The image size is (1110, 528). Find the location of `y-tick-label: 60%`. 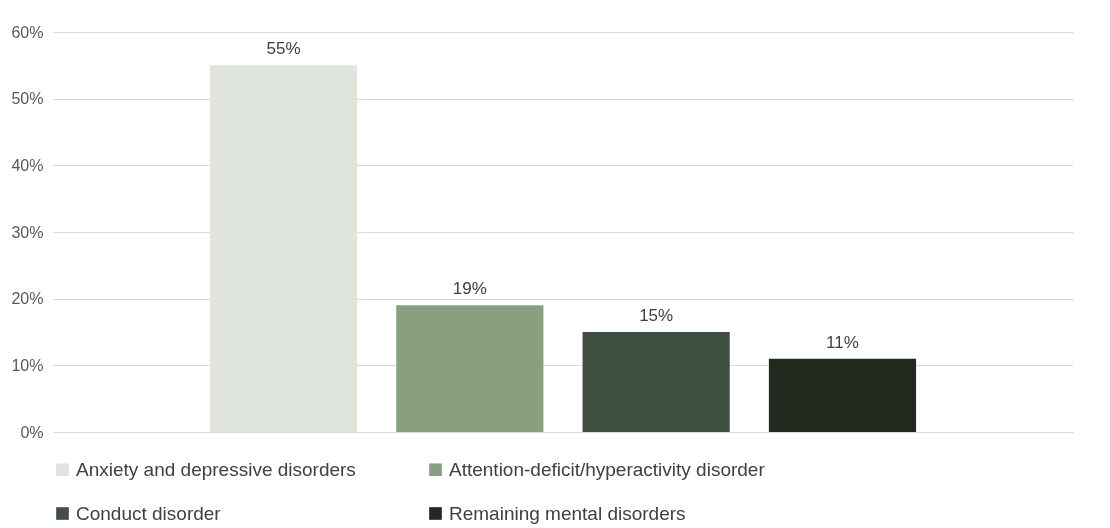

y-tick-label: 60% is located at coordinates (27, 32).